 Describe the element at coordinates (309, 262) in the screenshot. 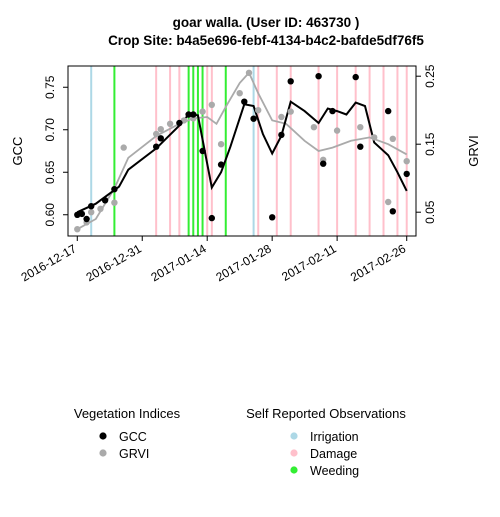

I see `x-tick-label: 2017-02-11` at that location.